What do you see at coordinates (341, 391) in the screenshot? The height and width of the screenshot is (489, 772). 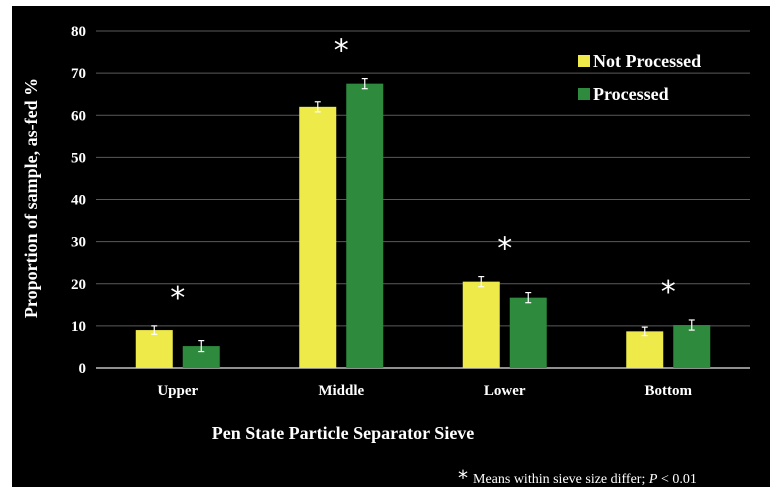 I see `x-tick-label-middle: Middle` at bounding box center [341, 391].